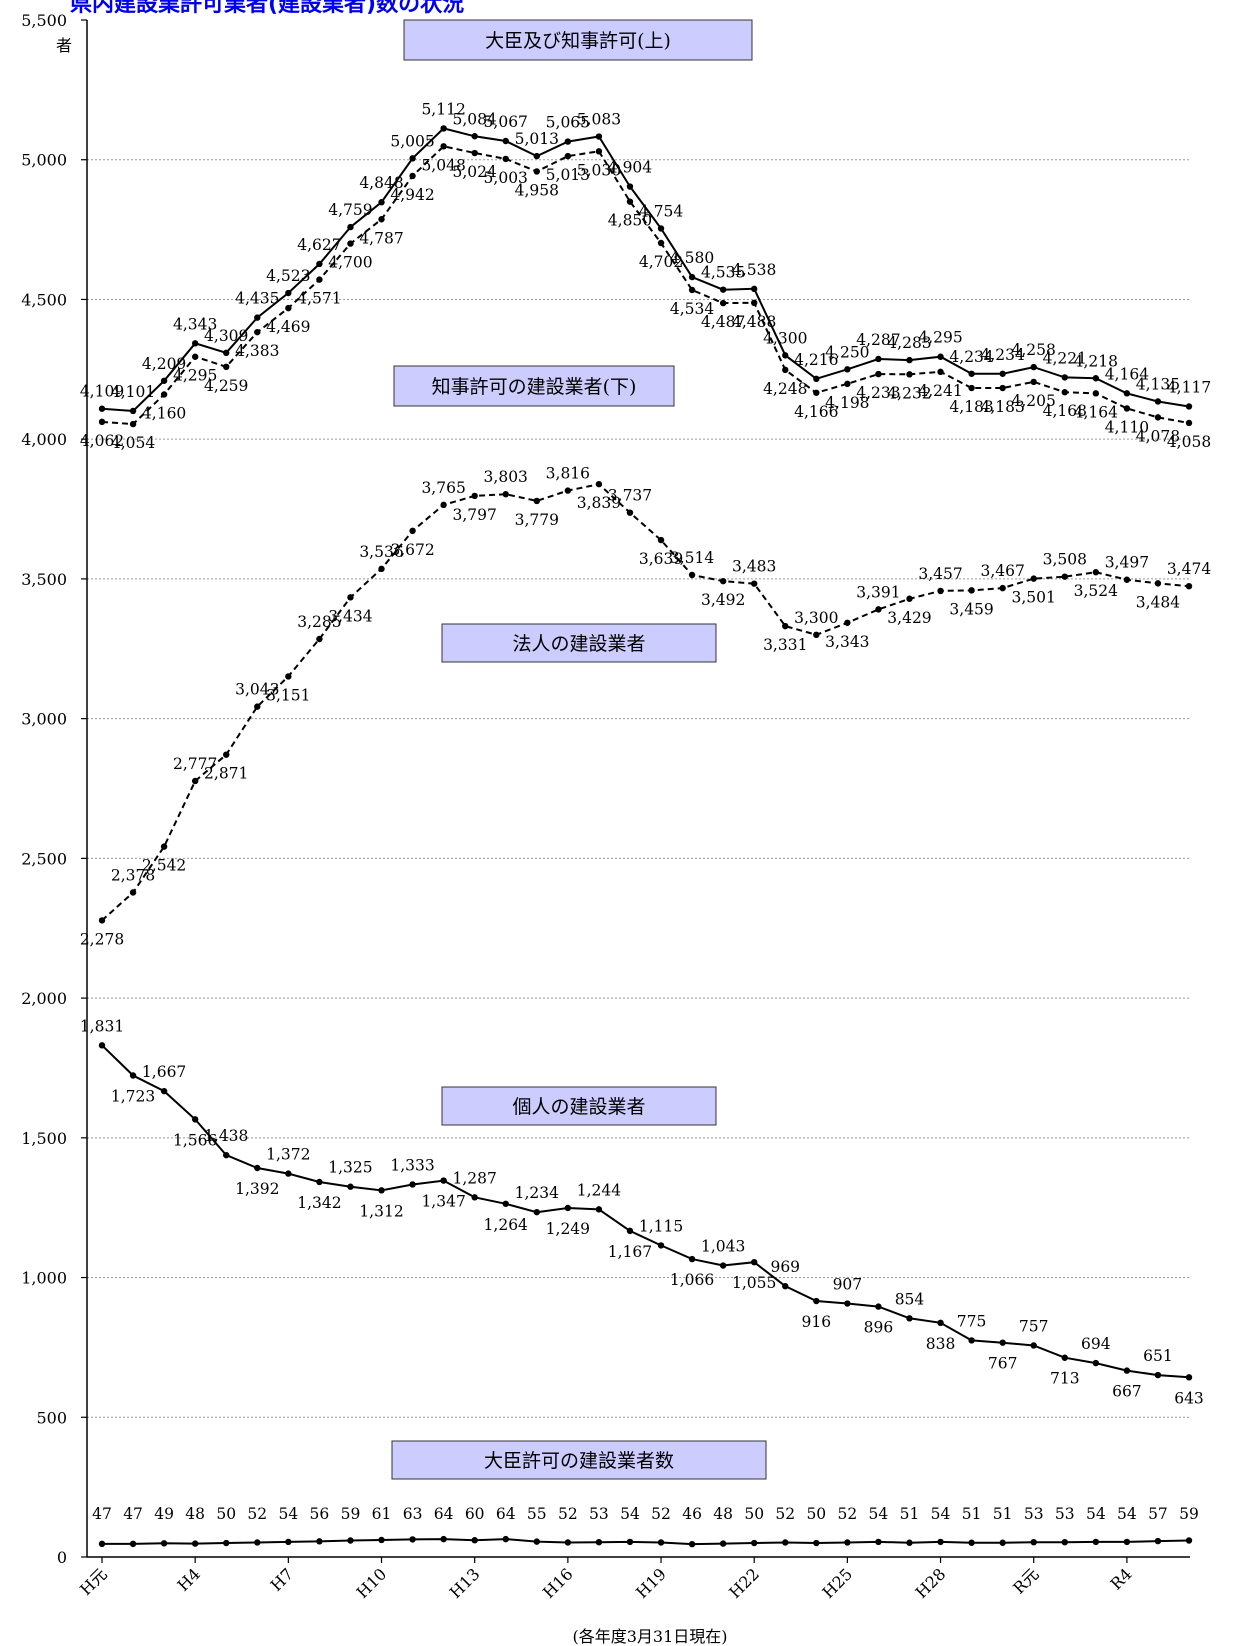 Image resolution: width=1235 pixels, height=1646 pixels. What do you see at coordinates (910, 1299) in the screenshot?
I see `data-label: 854` at bounding box center [910, 1299].